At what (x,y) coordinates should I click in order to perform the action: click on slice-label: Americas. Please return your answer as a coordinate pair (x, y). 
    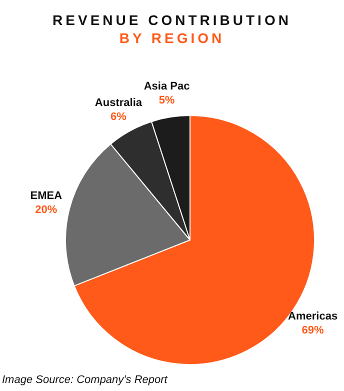
    Looking at the image, I should click on (313, 316).